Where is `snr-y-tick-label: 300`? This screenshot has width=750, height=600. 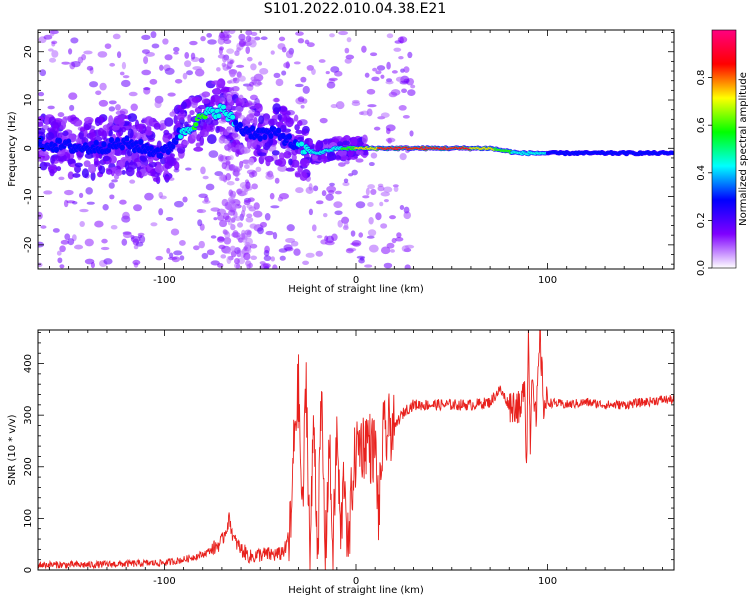
snr-y-tick-label: 300 is located at coordinates (28, 415).